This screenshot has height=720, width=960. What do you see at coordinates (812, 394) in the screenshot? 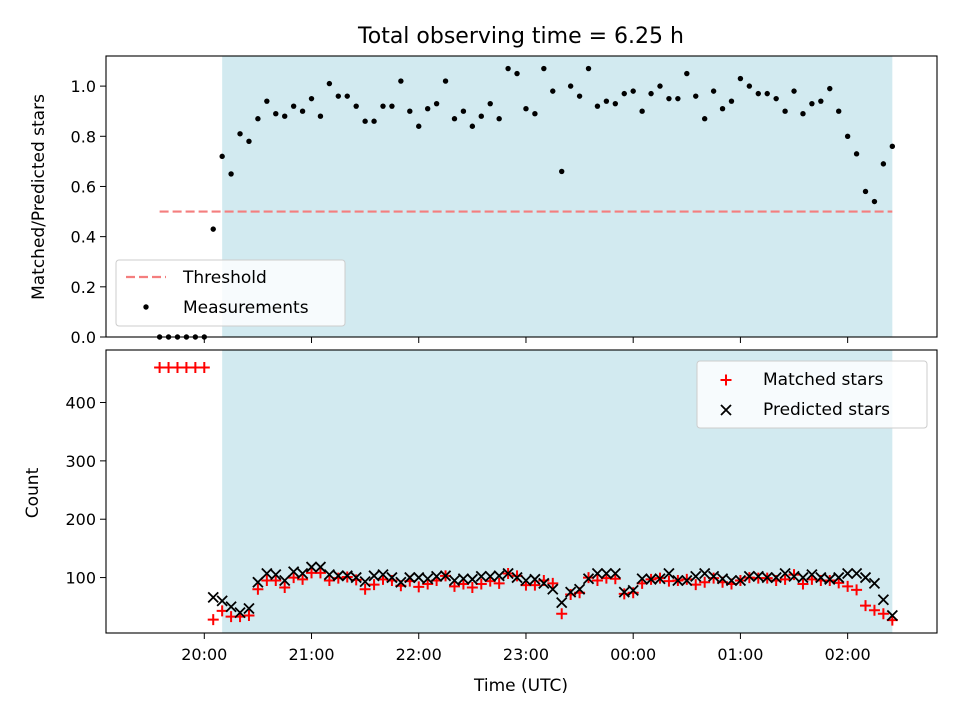
I see `legend-bottom: Matched stars Predicted stars` at bounding box center [812, 394].